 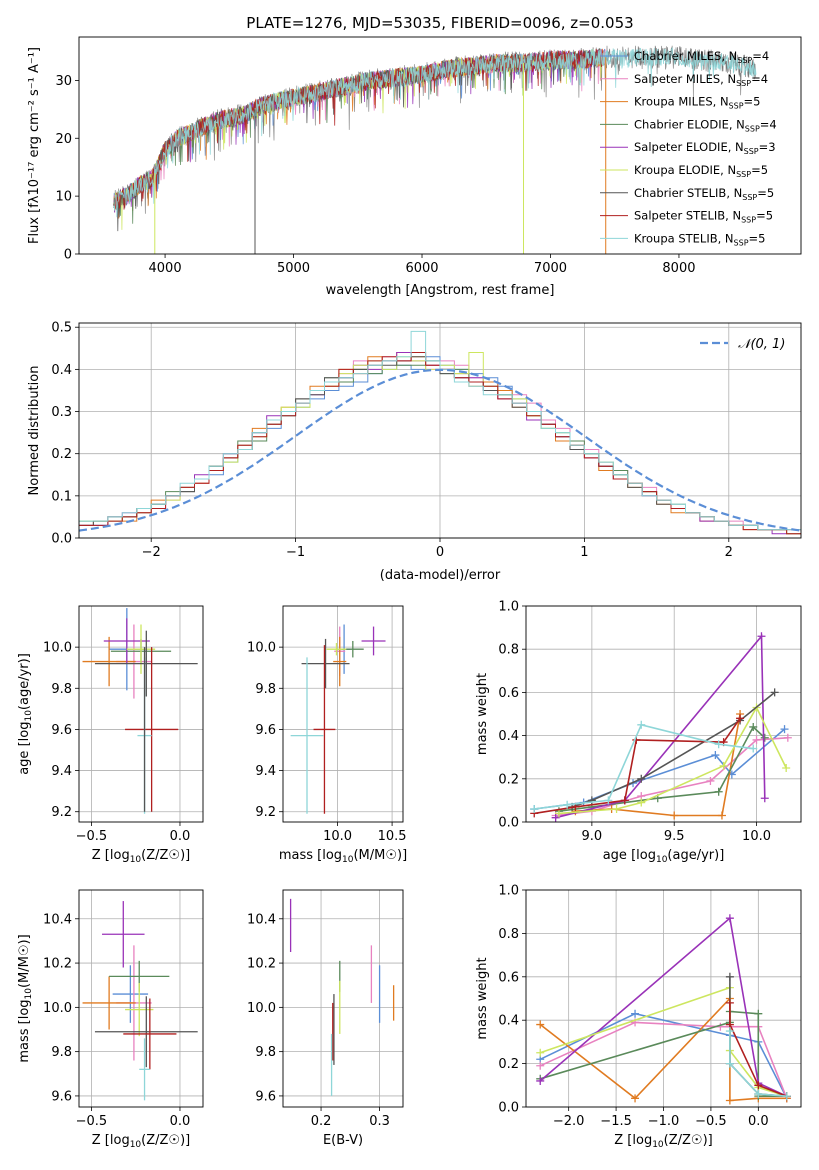 I want to click on legend-label: Kroupa MILES, NSSP=5, so click(x=697, y=103).